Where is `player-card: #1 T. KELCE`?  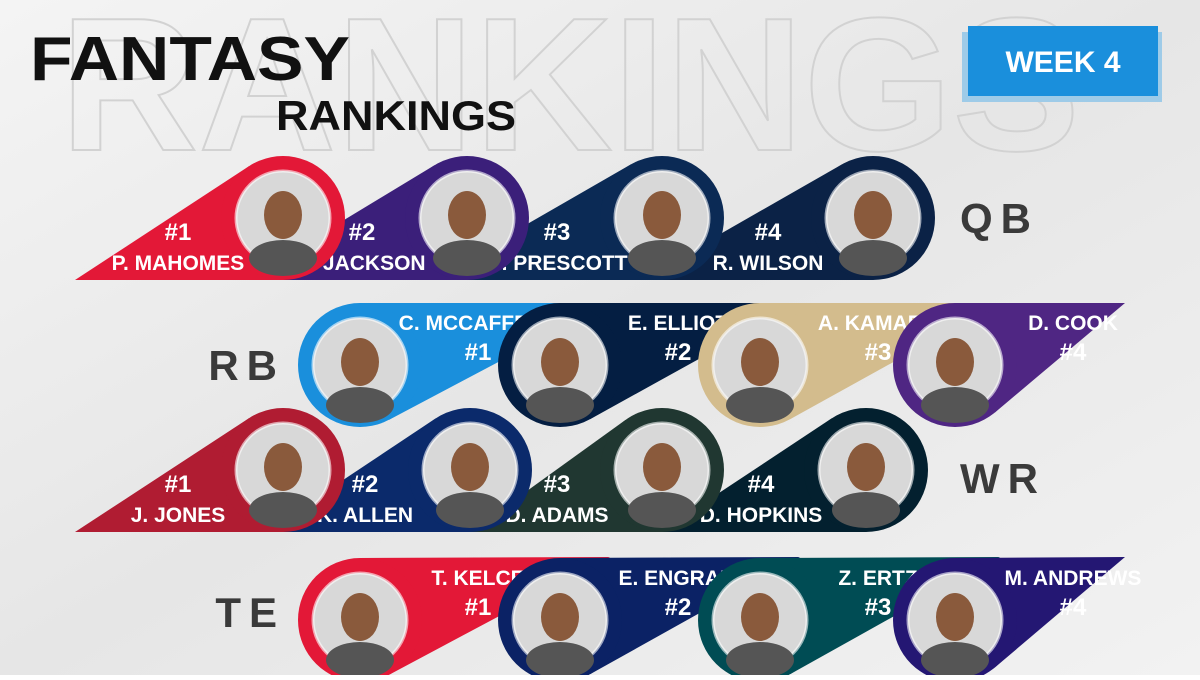 player-card: #1 T. KELCE is located at coordinates (454, 618).